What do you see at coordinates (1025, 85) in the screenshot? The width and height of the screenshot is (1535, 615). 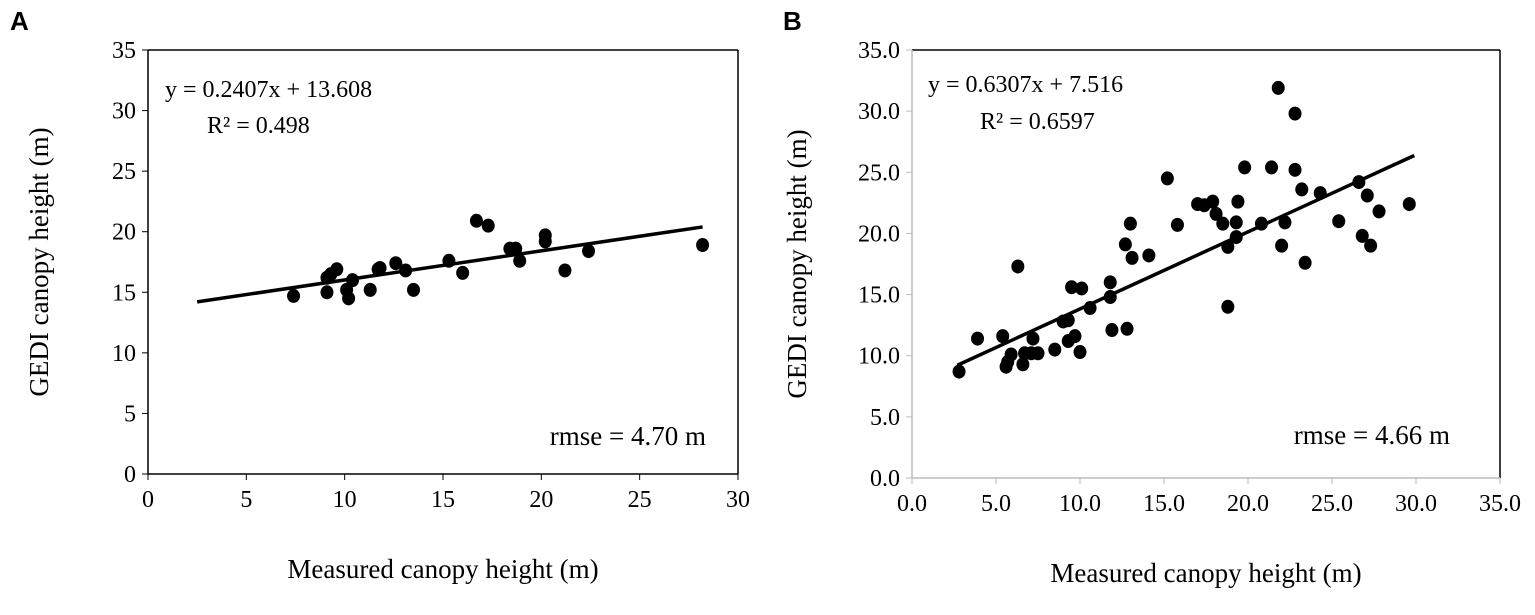 I see `regression-equation: y = 0.6307x + 7.516` at bounding box center [1025, 85].